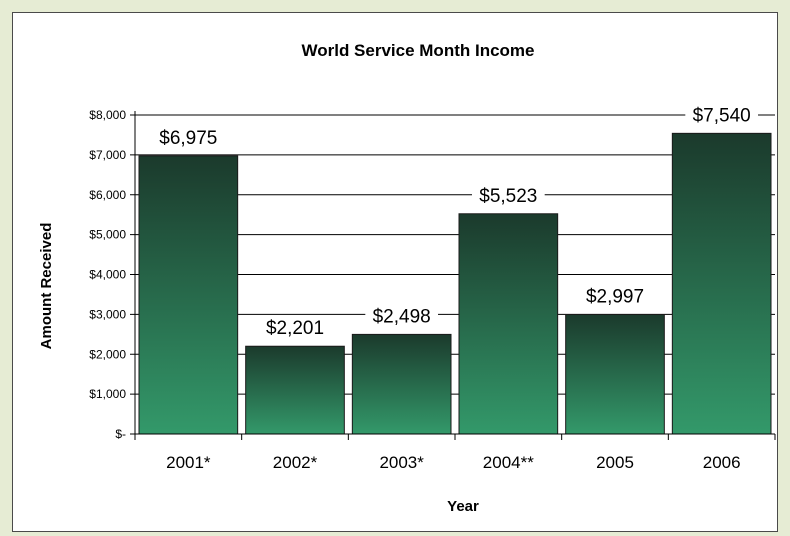 The width and height of the screenshot is (790, 536). I want to click on y-axis-label: Amount Received, so click(46, 286).